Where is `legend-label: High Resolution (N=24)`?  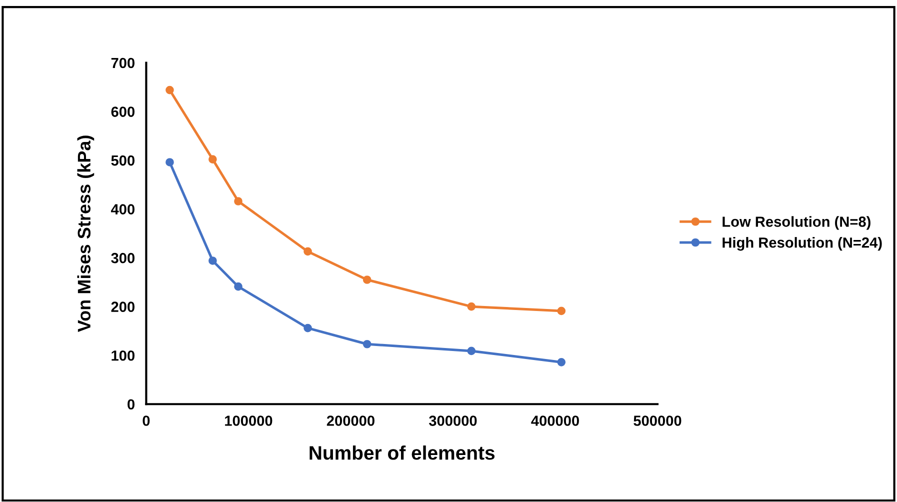 legend-label: High Resolution (N=24) is located at coordinates (802, 244).